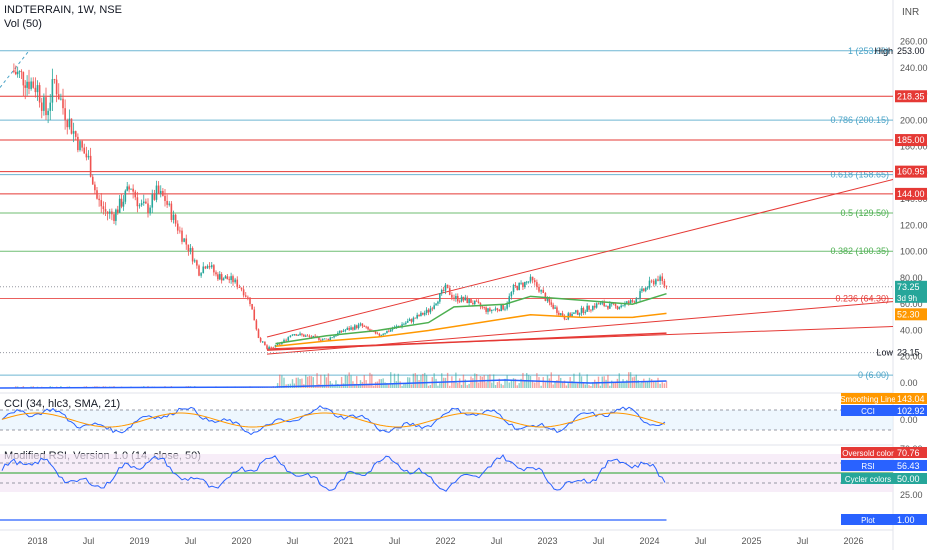  I want to click on rsi-plot-value-badge, so click(911, 519).